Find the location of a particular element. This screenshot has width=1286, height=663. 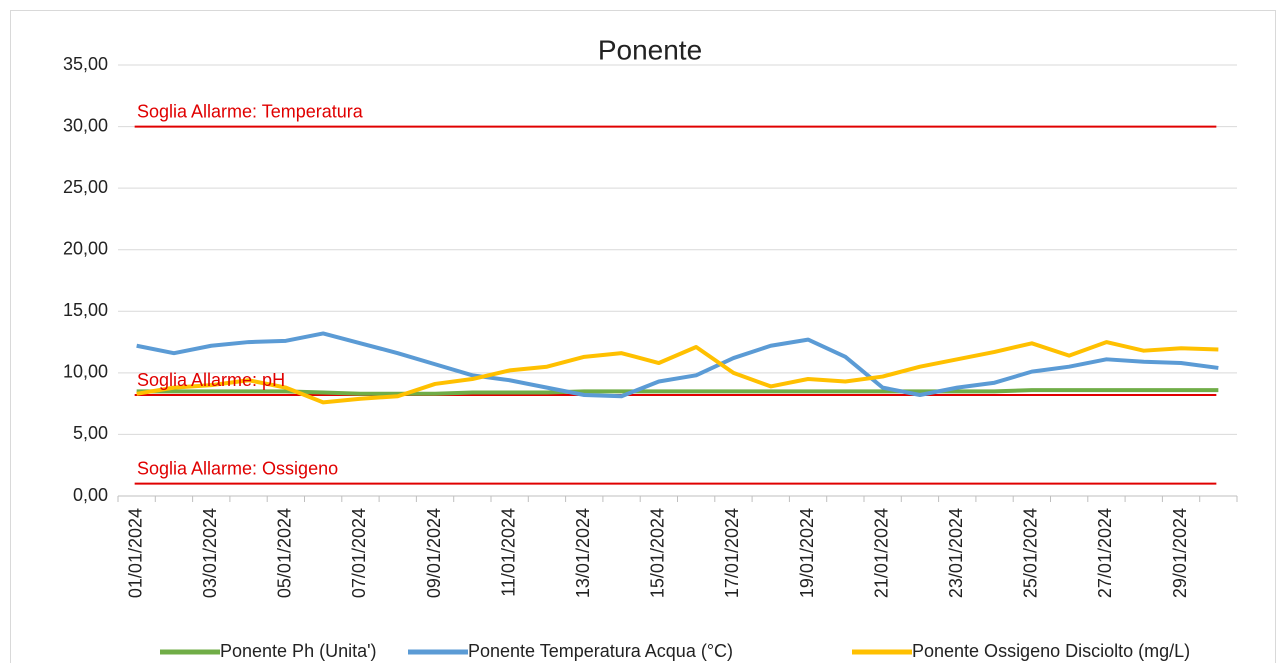

x-tick-label: 27/01/2024 is located at coordinates (1105, 553).